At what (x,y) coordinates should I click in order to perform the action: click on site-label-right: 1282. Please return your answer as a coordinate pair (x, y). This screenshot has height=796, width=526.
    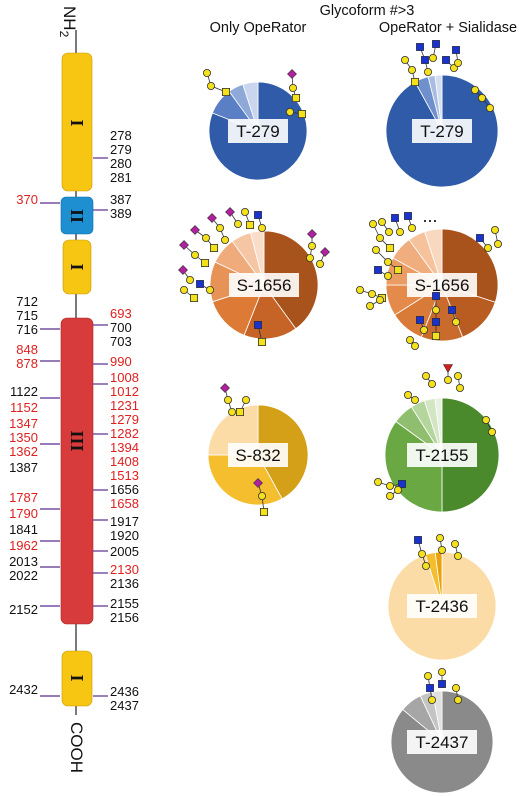
    Looking at the image, I should click on (124, 433).